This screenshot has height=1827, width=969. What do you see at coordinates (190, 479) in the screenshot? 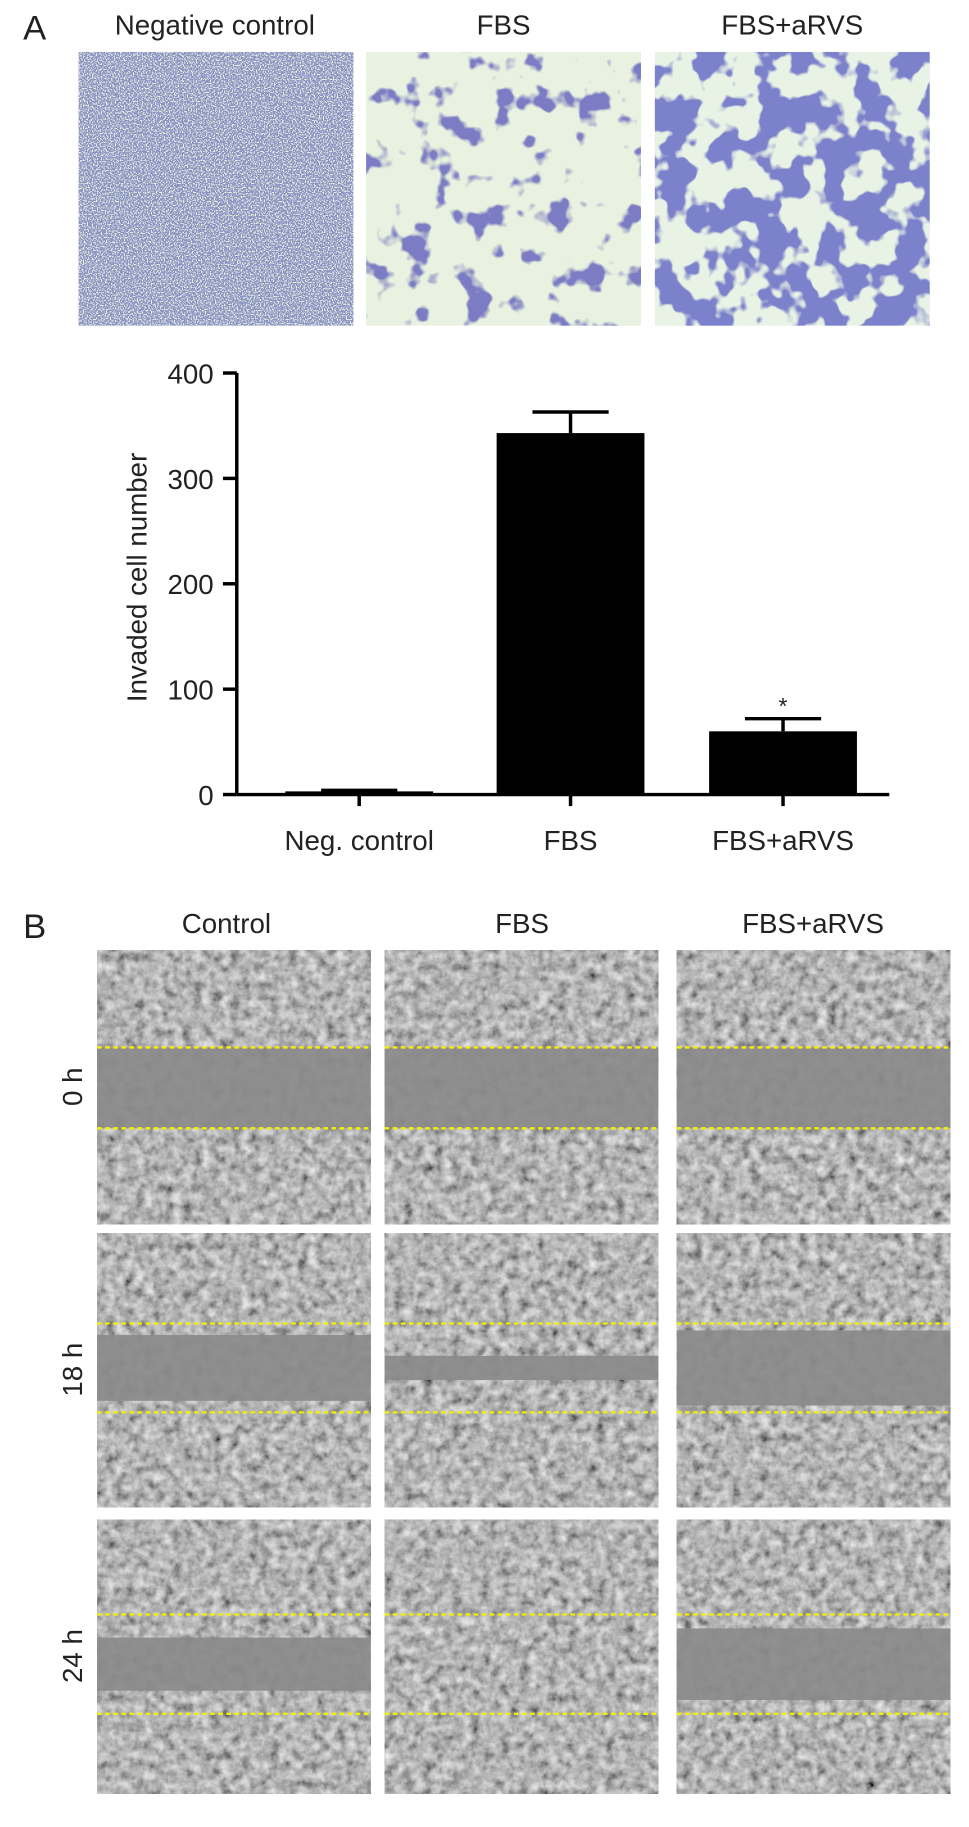
I see `y-tick-label: 300` at bounding box center [190, 479].